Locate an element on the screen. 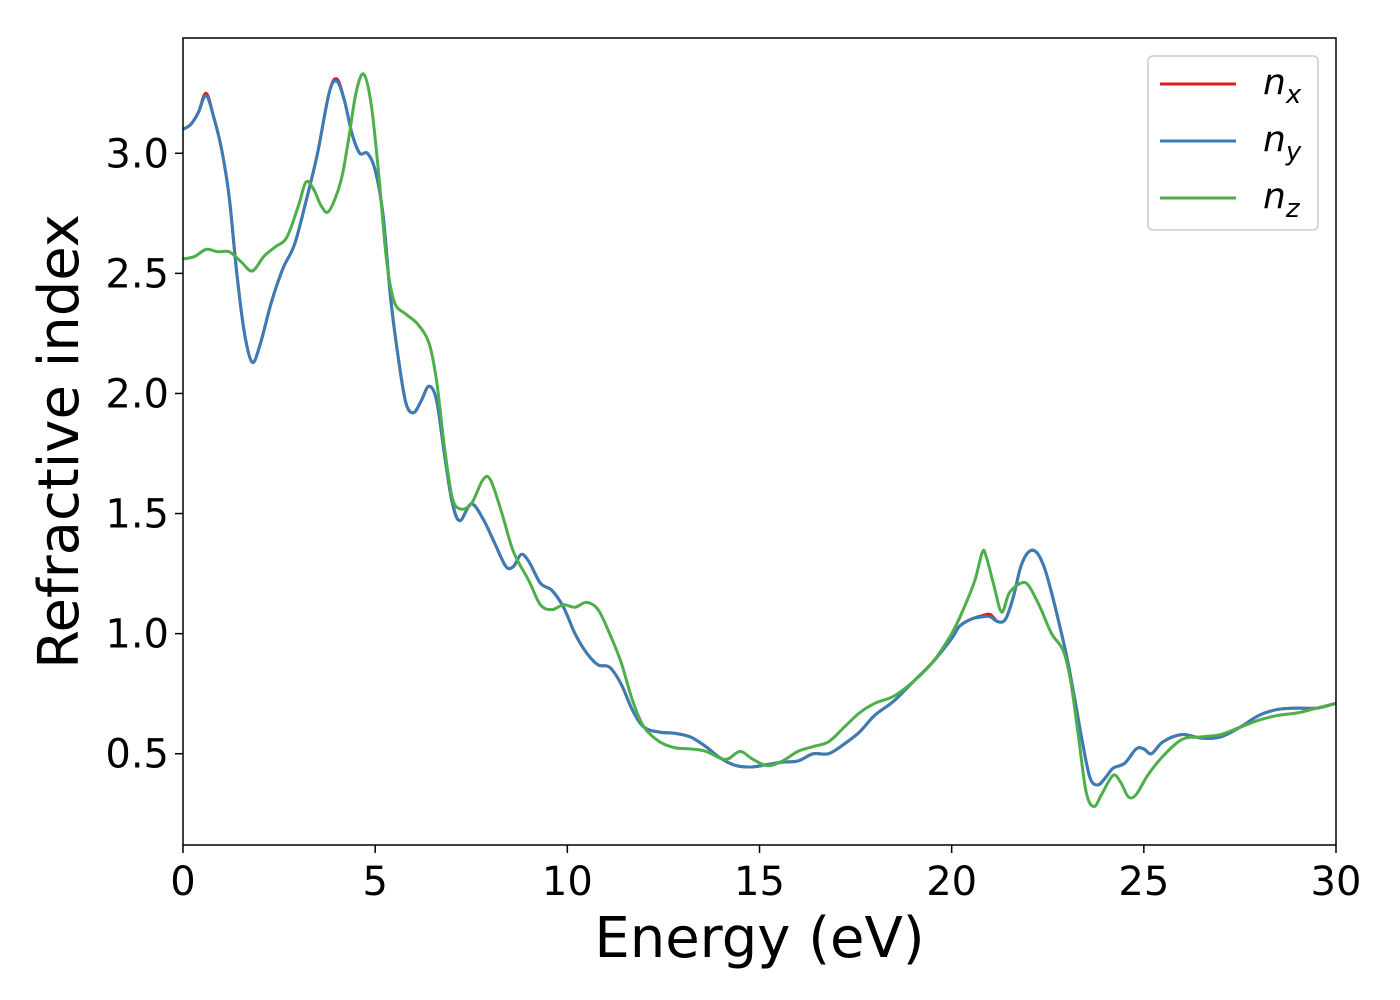  y-tick-label: 2.5 is located at coordinates (137, 274).